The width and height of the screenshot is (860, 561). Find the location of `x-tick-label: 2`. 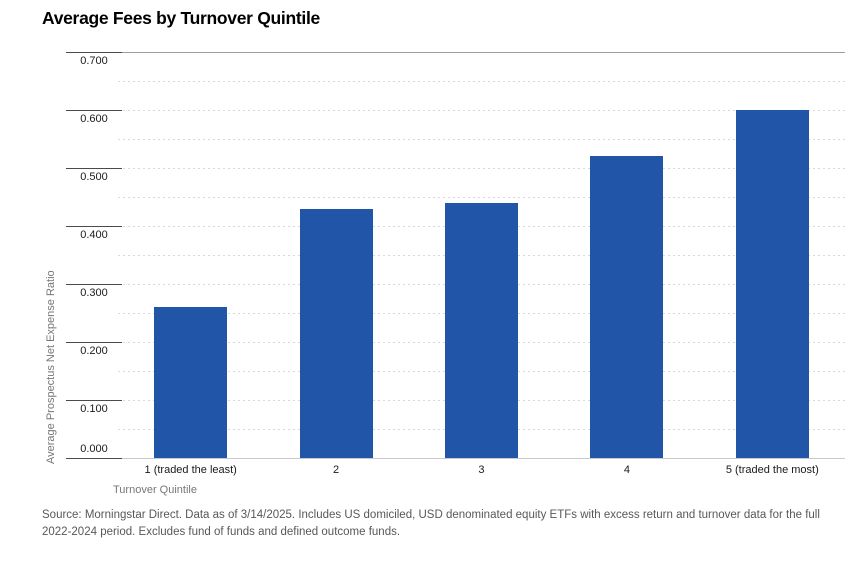

x-tick-label: 2 is located at coordinates (336, 470).